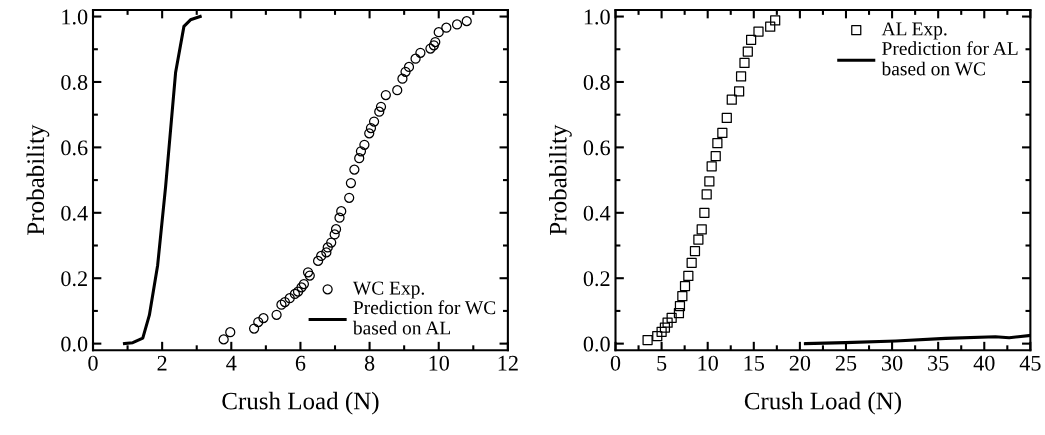 This screenshot has height=435, width=1045. I want to click on x-tick-label: 12, so click(508, 363).